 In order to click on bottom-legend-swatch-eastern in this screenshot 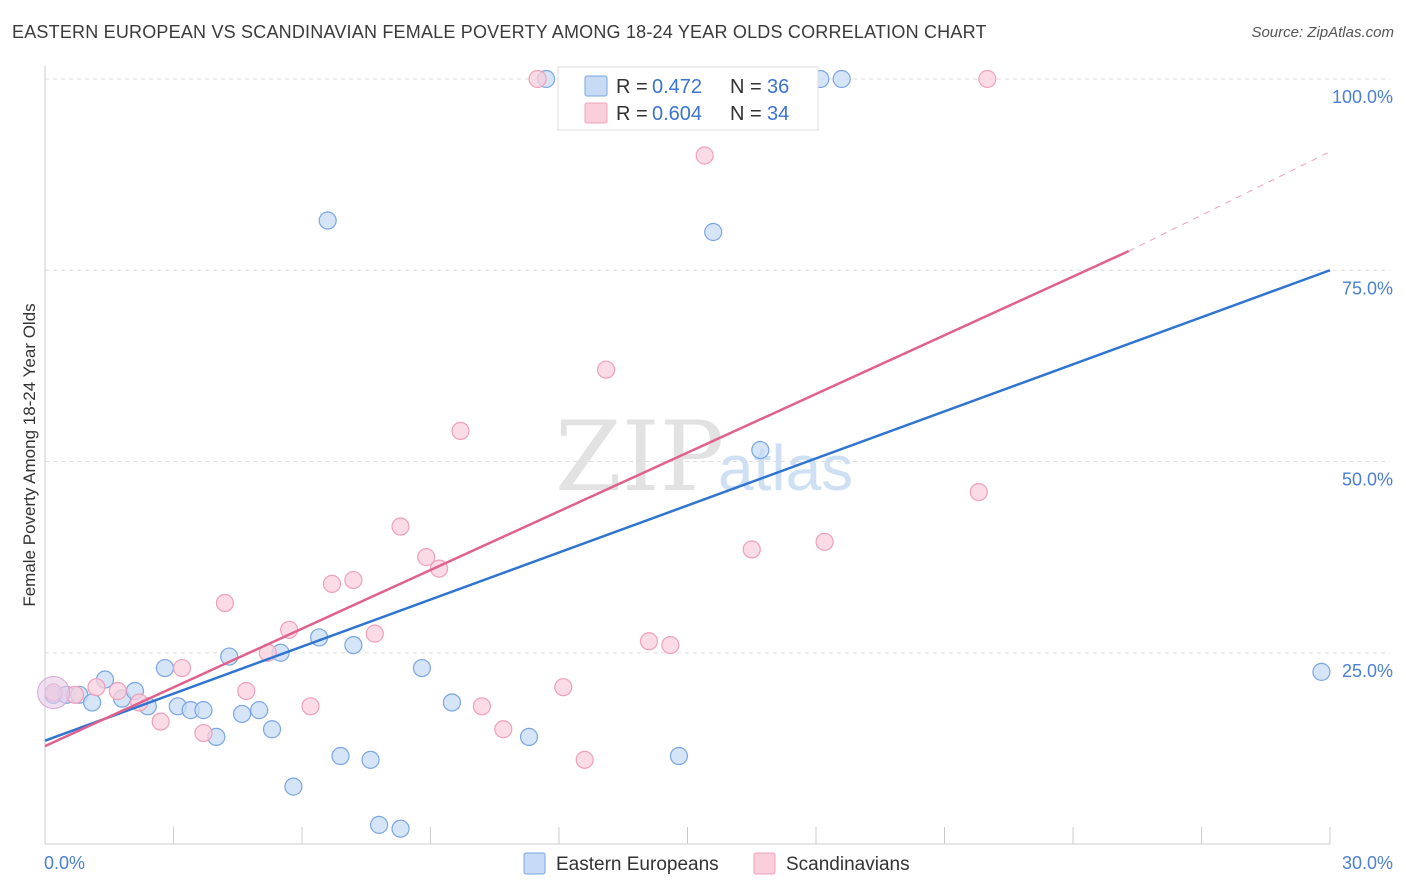, I will do `click(534, 863)`.